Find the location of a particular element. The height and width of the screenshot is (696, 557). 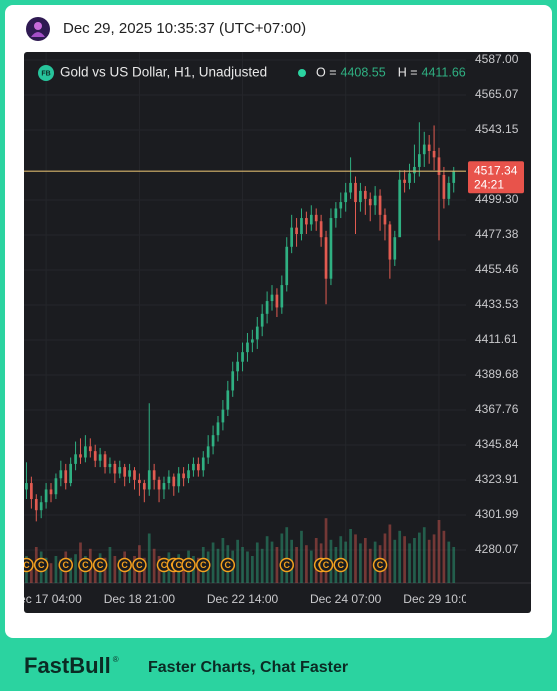

symbol-badge: FB is located at coordinates (45, 73).